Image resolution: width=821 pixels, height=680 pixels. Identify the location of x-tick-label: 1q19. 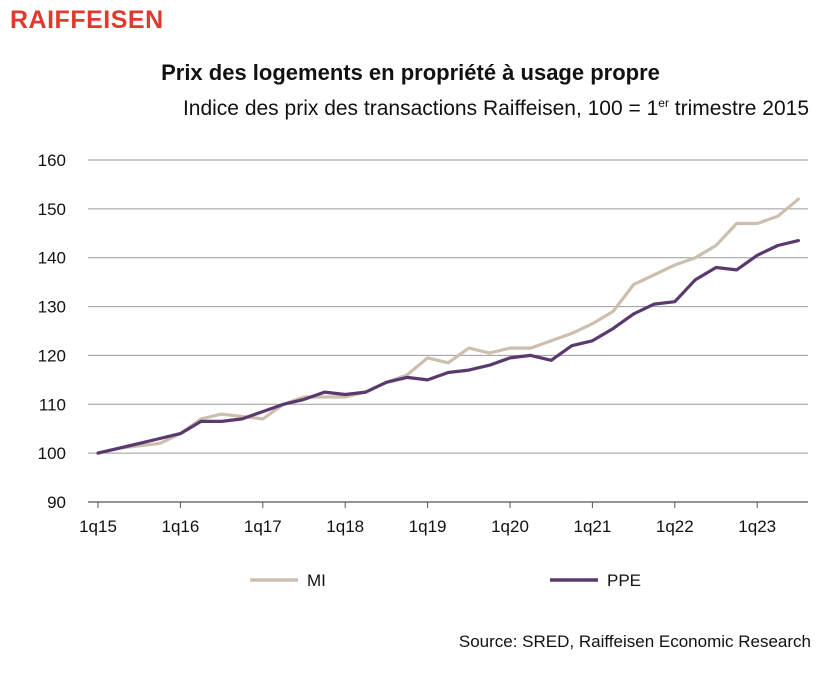
(428, 526).